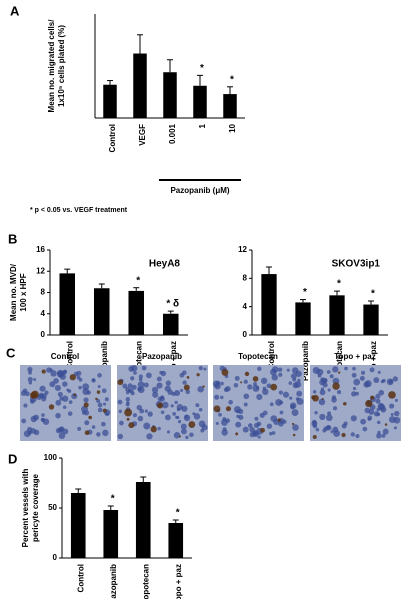 This screenshot has width=411, height=599. What do you see at coordinates (51, 457) in the screenshot?
I see `y-tick-label: 100` at bounding box center [51, 457].